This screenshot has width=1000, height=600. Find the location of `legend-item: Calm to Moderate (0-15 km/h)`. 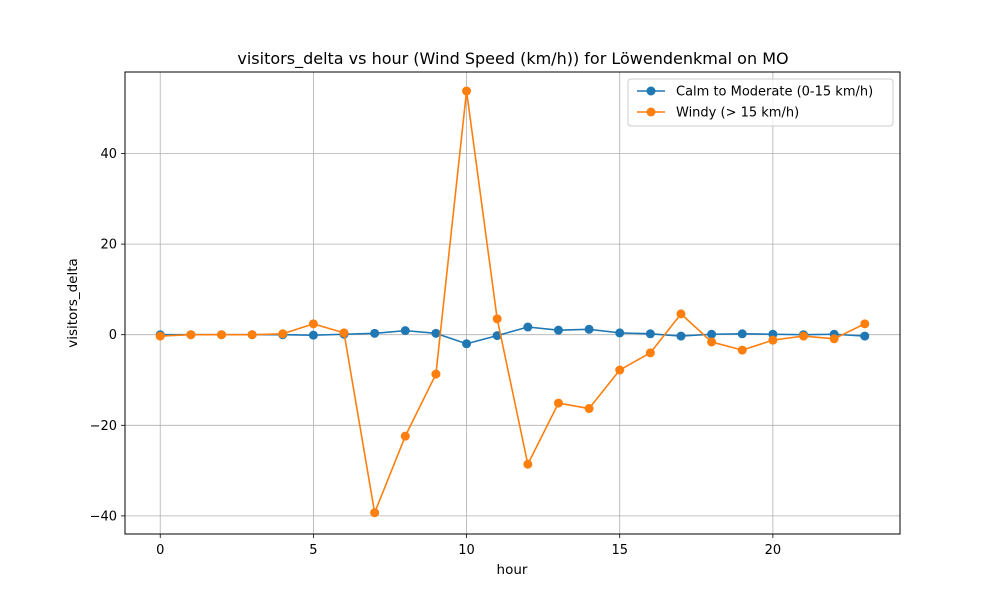

legend-item: Calm to Moderate (0-15 km/h) is located at coordinates (755, 92).